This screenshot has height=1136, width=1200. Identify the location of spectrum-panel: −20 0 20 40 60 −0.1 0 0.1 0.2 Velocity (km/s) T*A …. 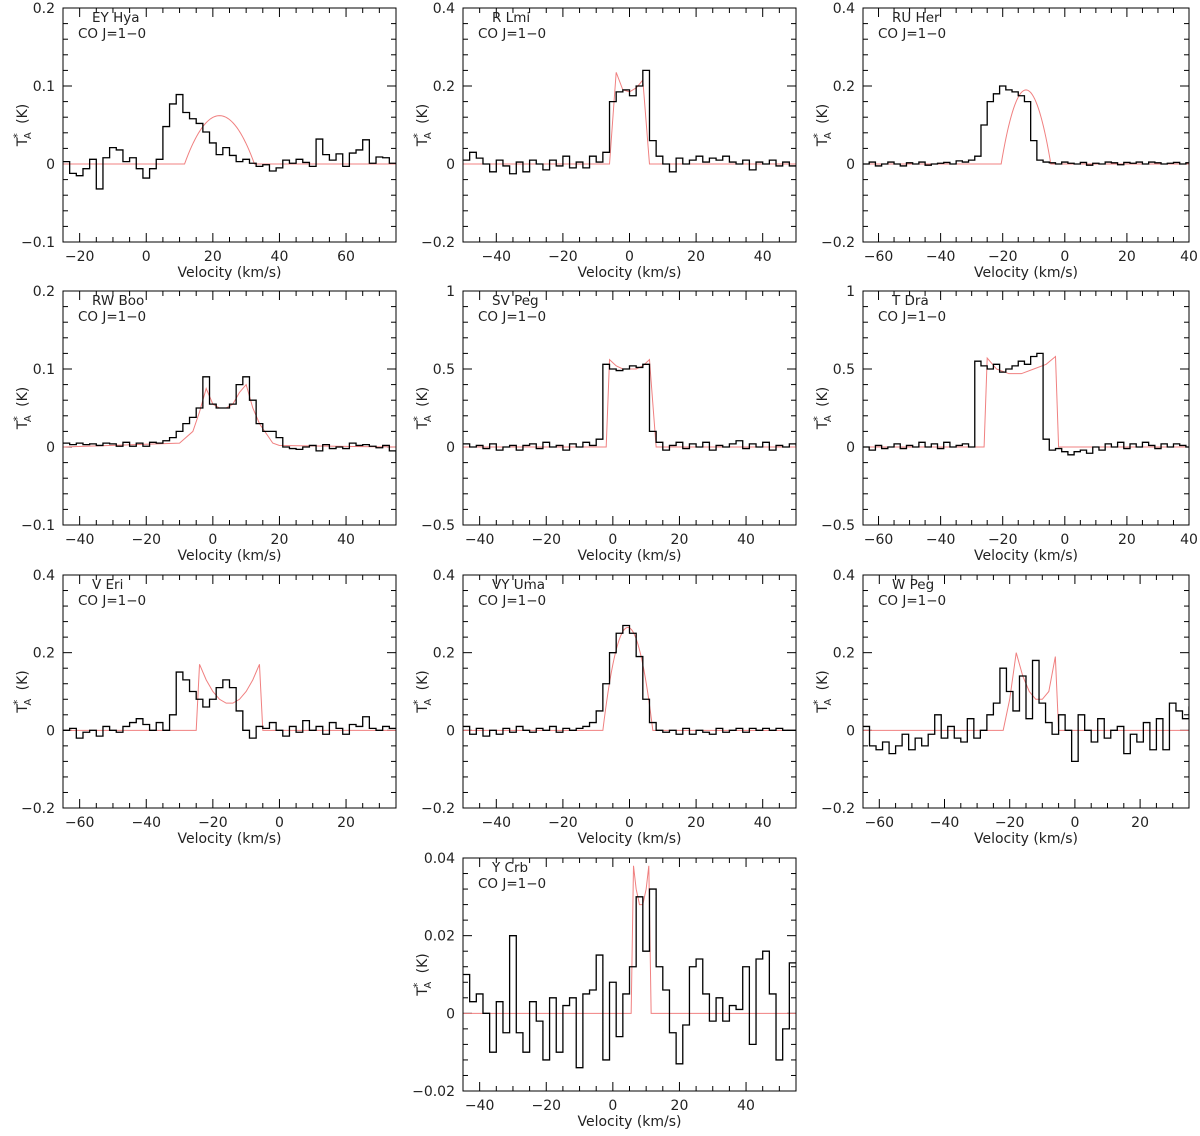
(204, 141).